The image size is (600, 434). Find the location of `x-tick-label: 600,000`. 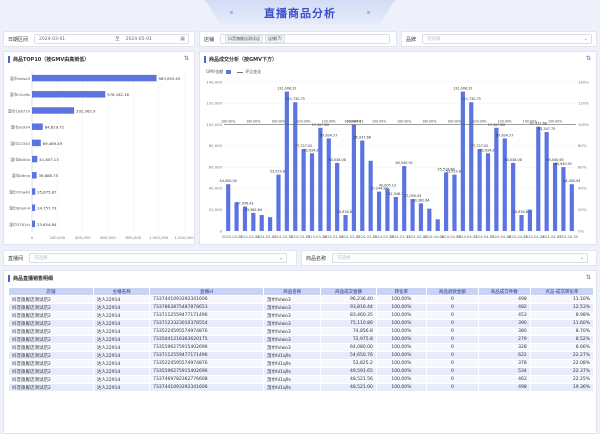

x-tick-label: 600,000 is located at coordinates (108, 237).